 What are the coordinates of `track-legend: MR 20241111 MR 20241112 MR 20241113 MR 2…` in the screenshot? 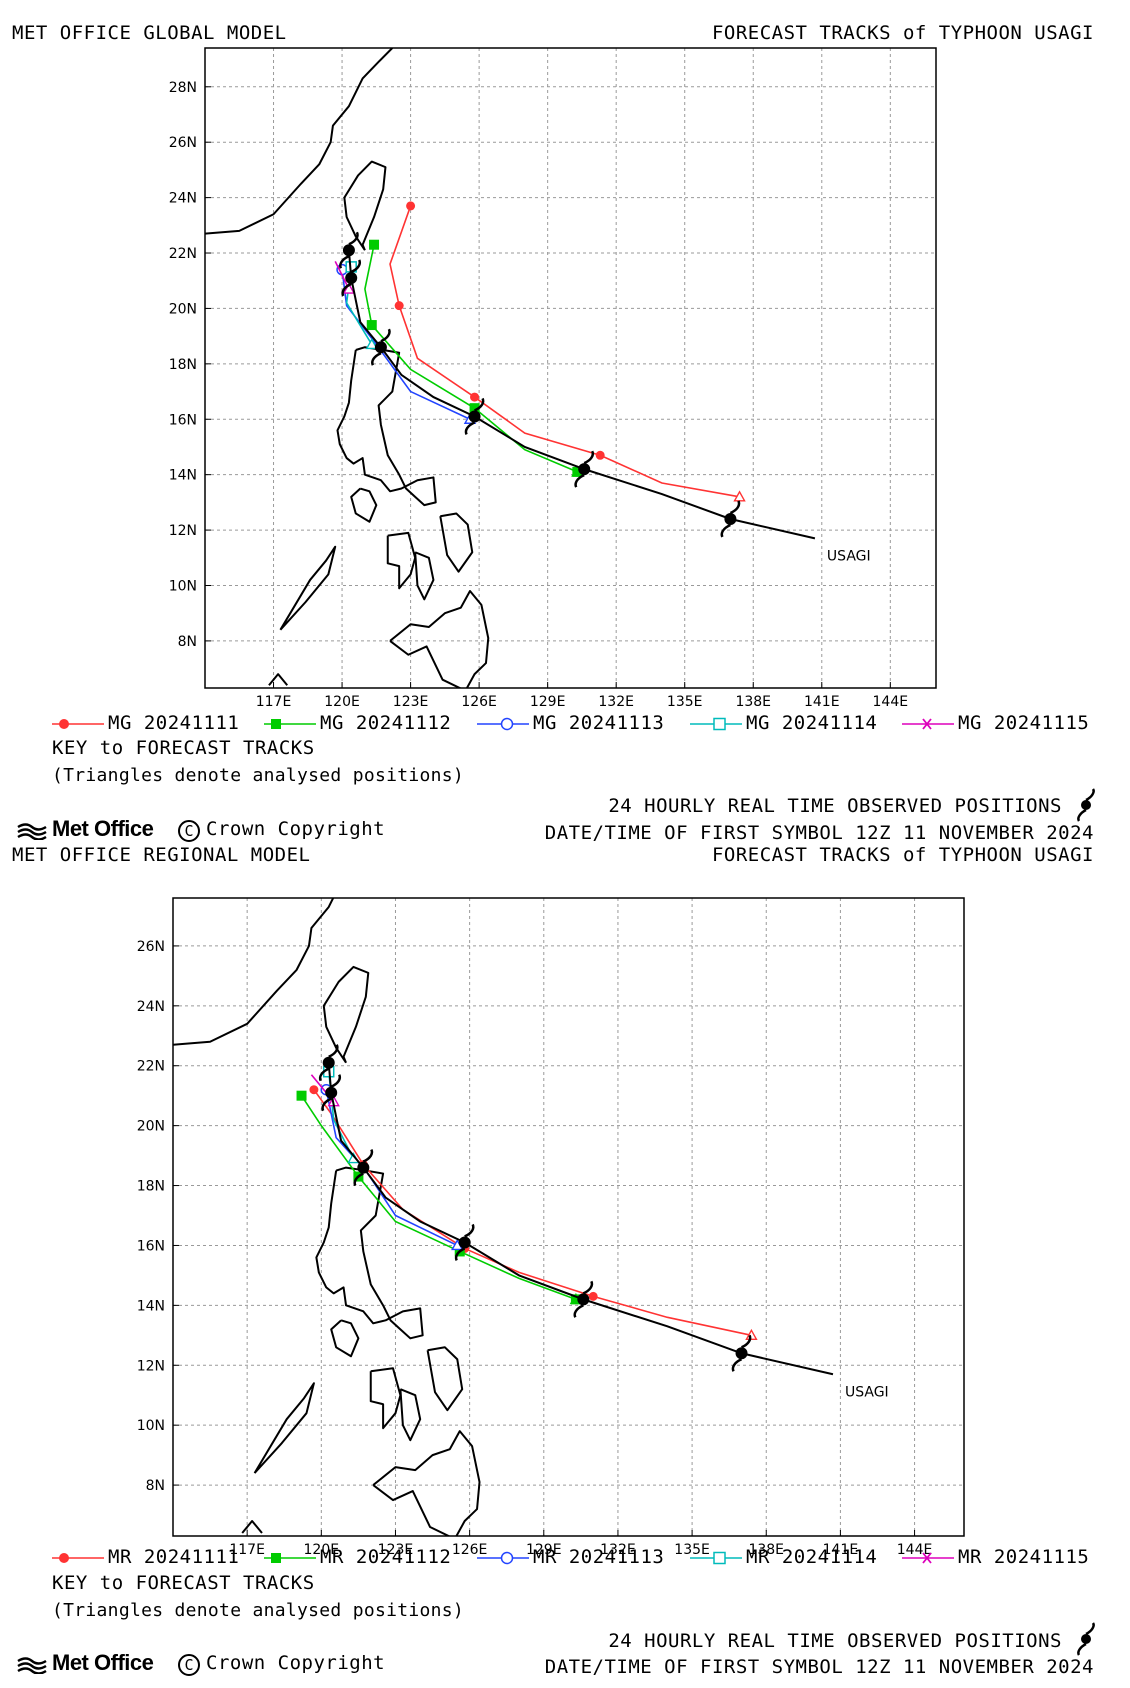 It's located at (585, 1558).